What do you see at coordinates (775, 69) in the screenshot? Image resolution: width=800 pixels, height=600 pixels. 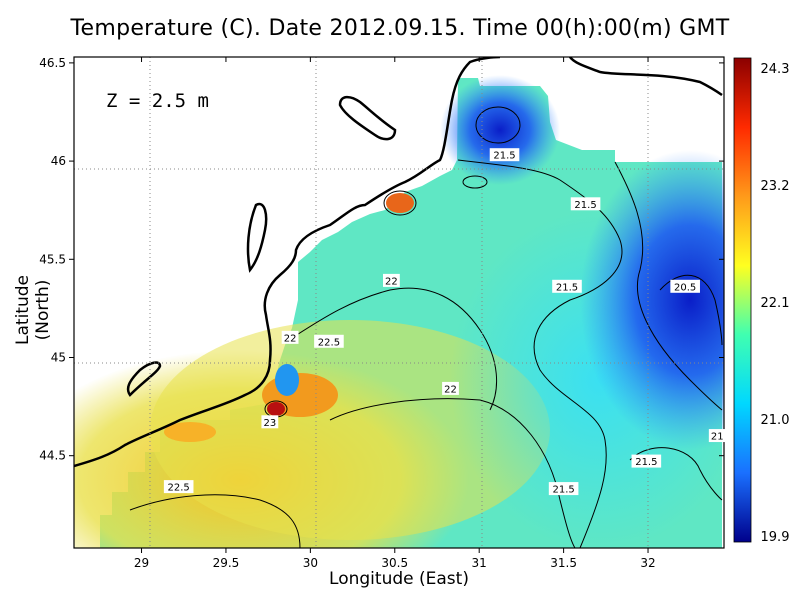 I see `colorbar-label: 24.3` at bounding box center [775, 69].